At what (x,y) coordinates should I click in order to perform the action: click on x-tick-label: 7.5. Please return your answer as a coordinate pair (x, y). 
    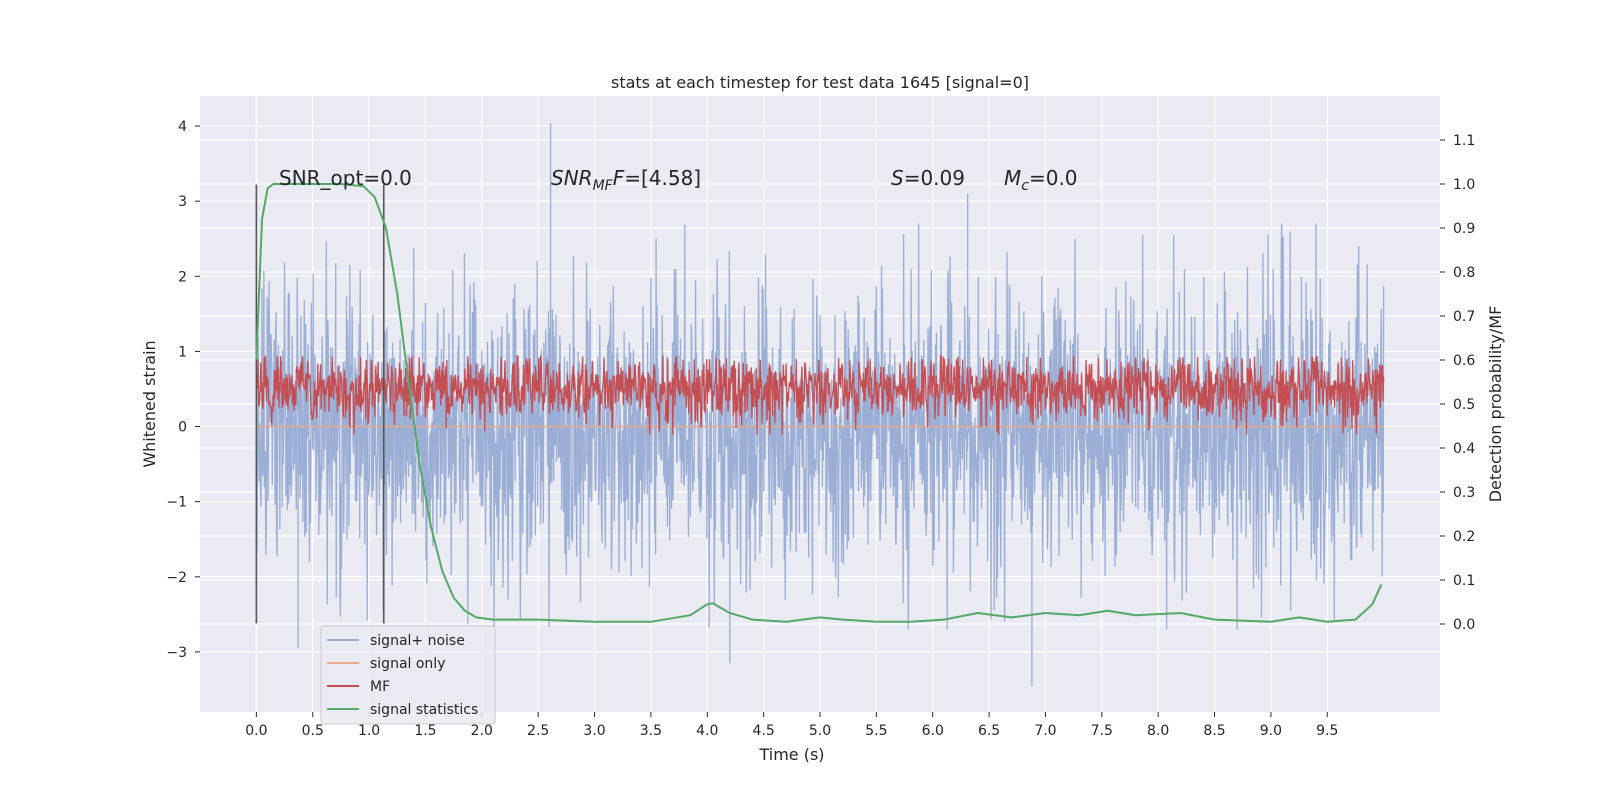
    Looking at the image, I should click on (1102, 731).